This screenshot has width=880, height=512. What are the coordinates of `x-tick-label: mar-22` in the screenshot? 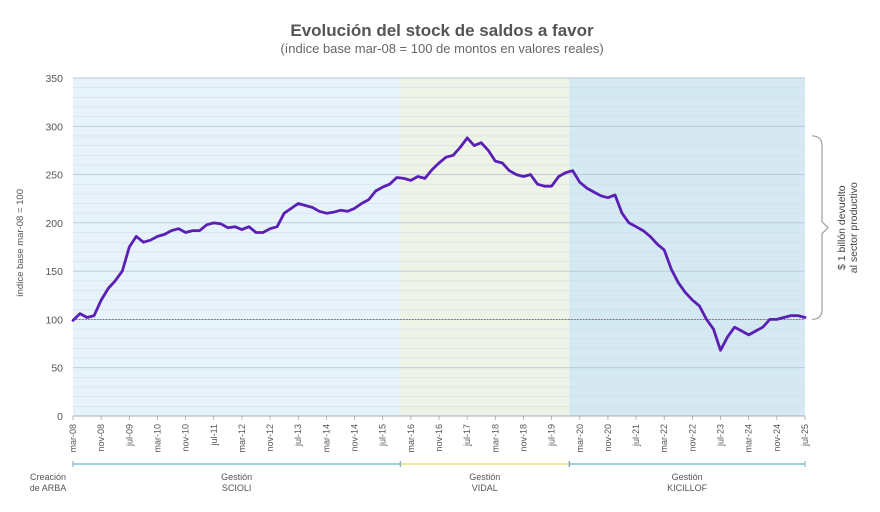 It's located at (664, 438).